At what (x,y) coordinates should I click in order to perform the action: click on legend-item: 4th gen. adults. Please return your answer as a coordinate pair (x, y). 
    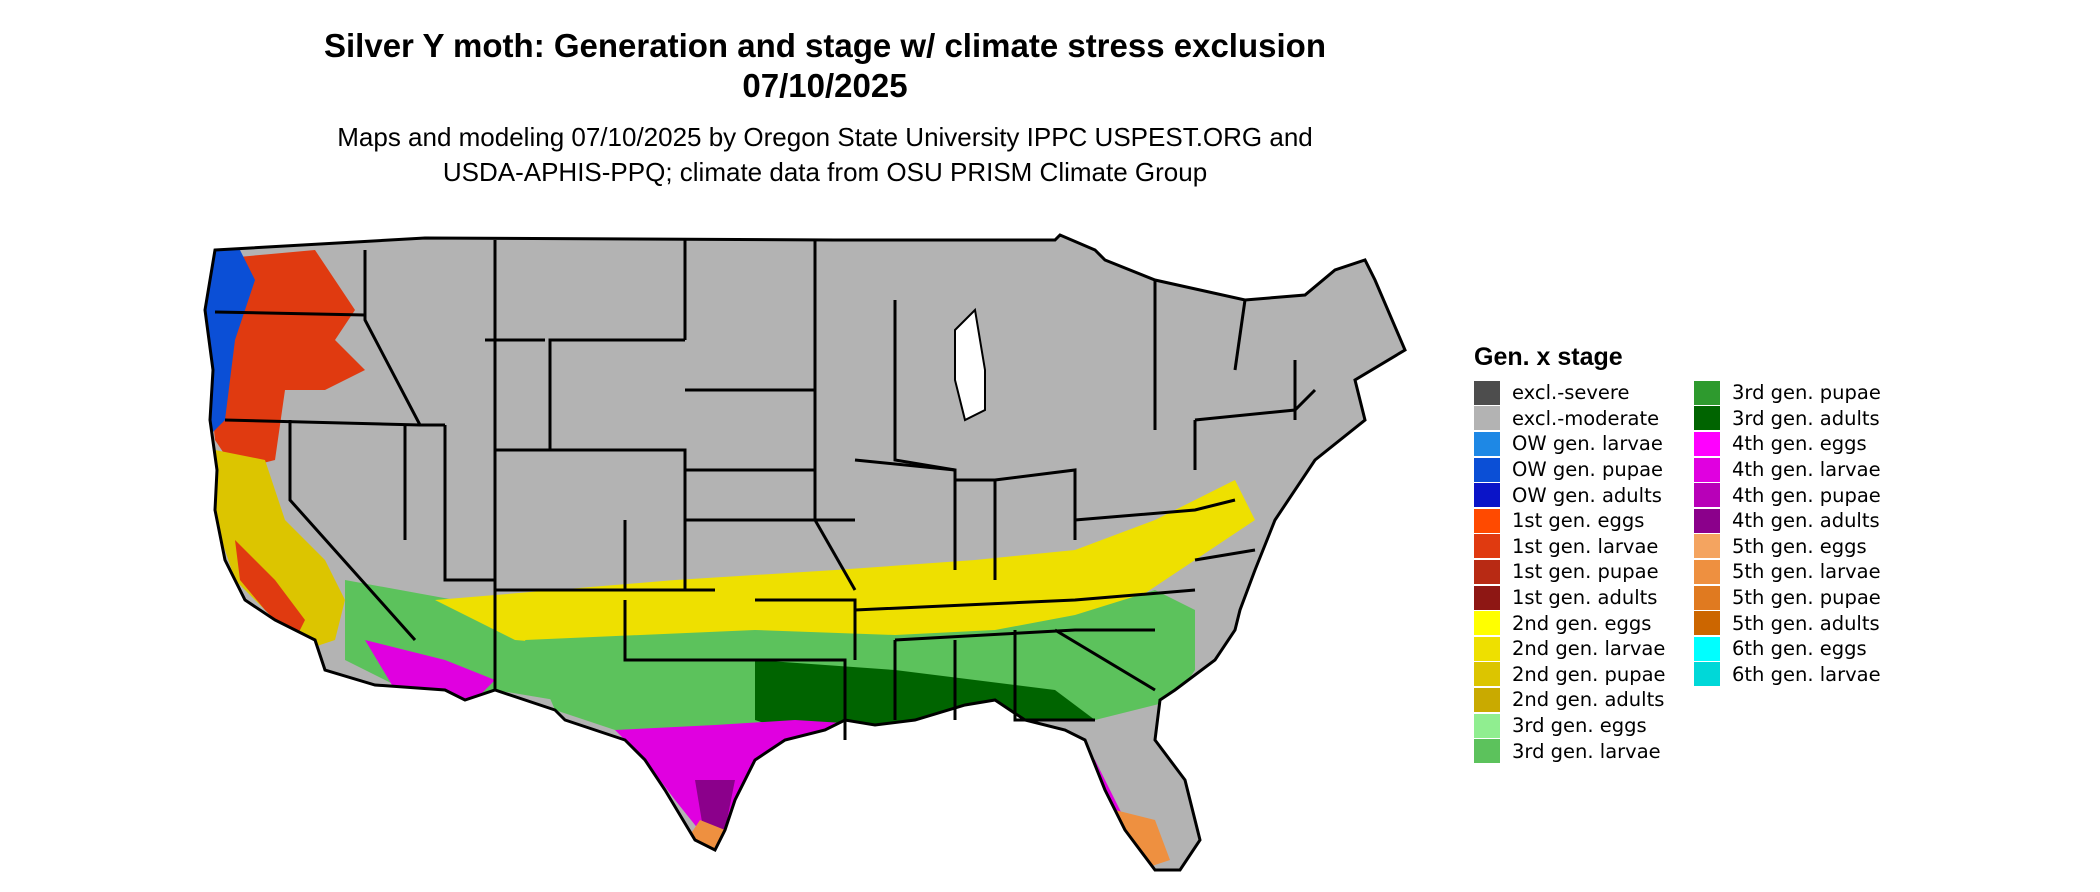
    Looking at the image, I should click on (1787, 521).